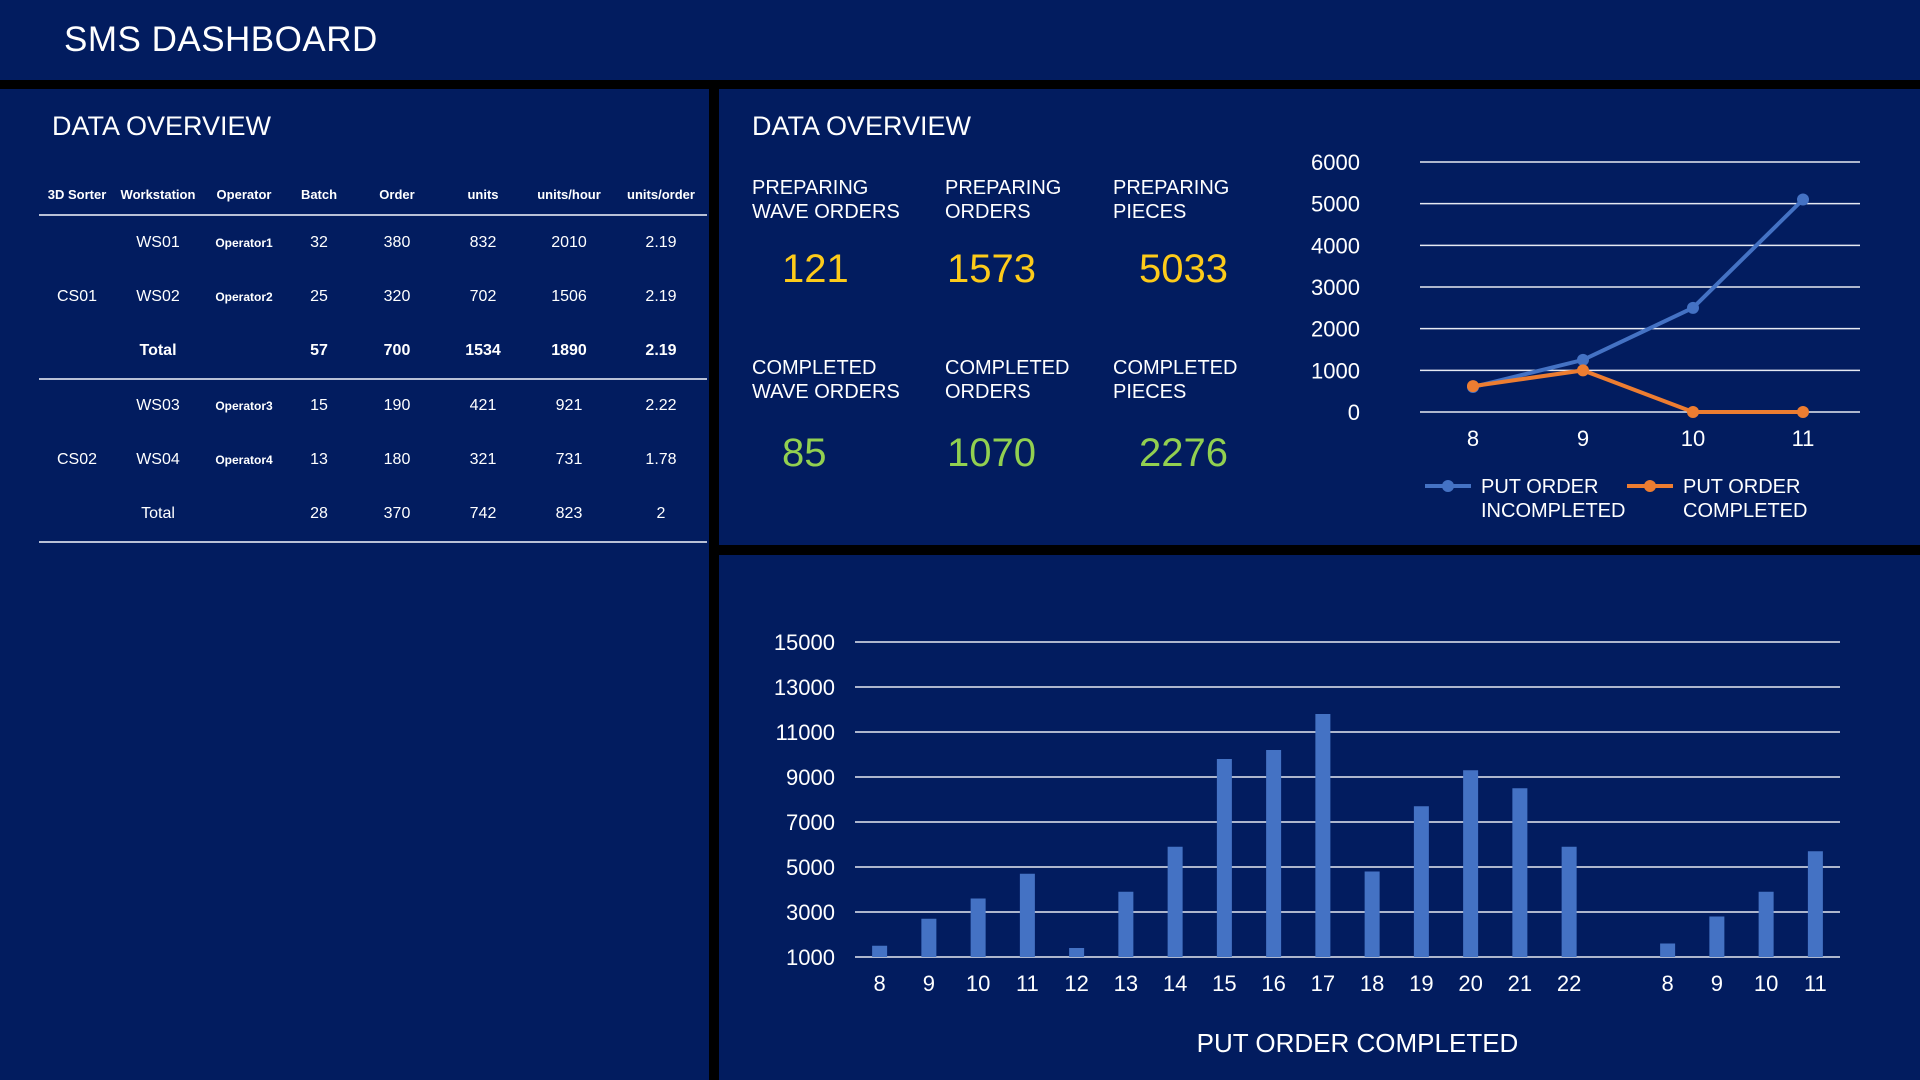 The image size is (1920, 1080). I want to click on x-tick-label: 21, so click(1520, 983).